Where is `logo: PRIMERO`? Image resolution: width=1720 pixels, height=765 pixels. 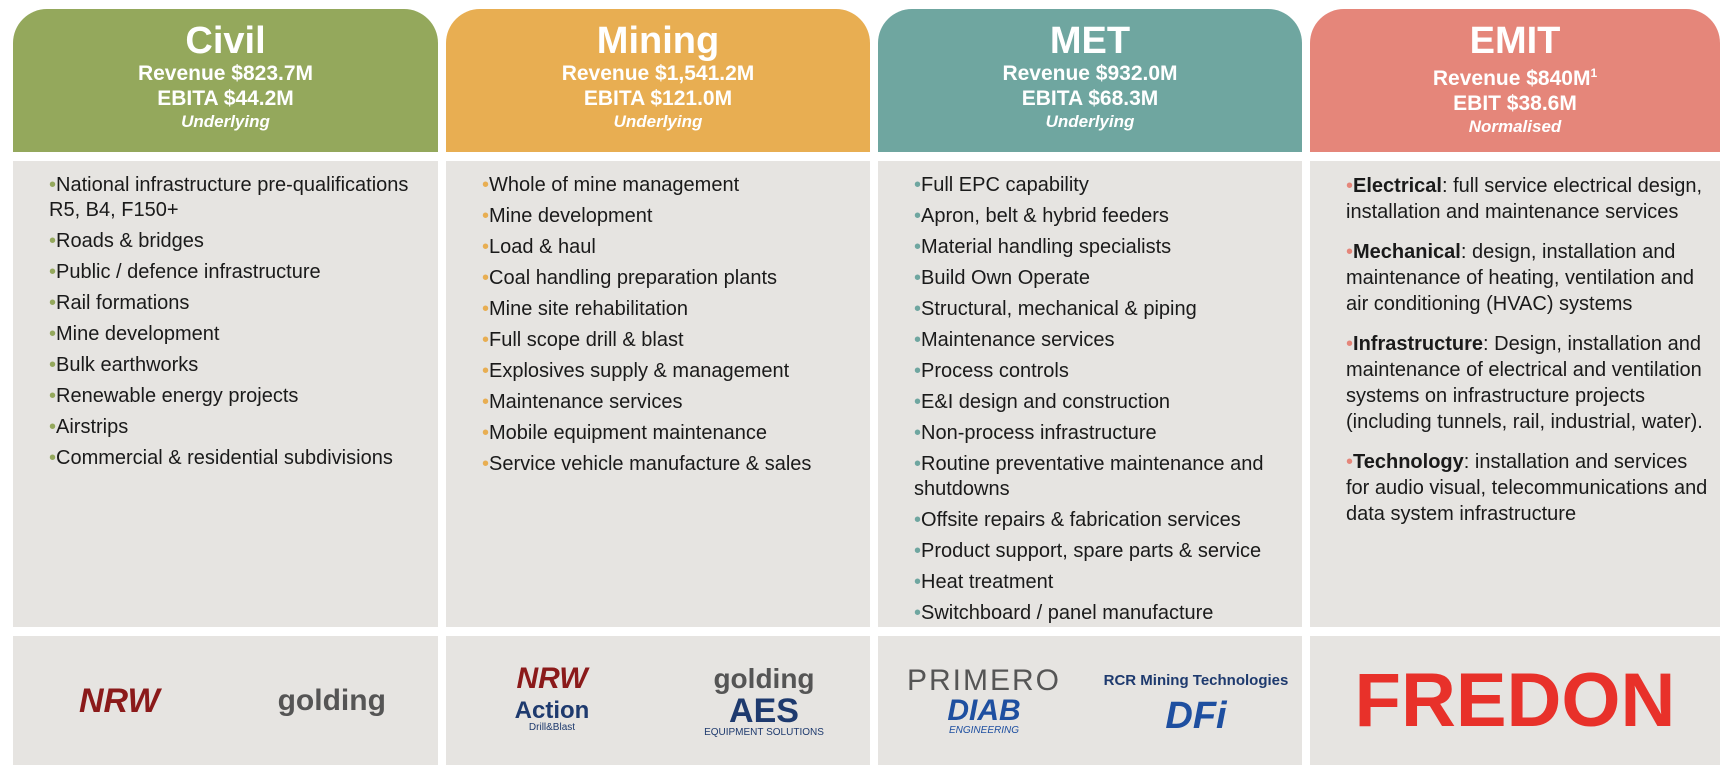 logo: PRIMERO is located at coordinates (984, 680).